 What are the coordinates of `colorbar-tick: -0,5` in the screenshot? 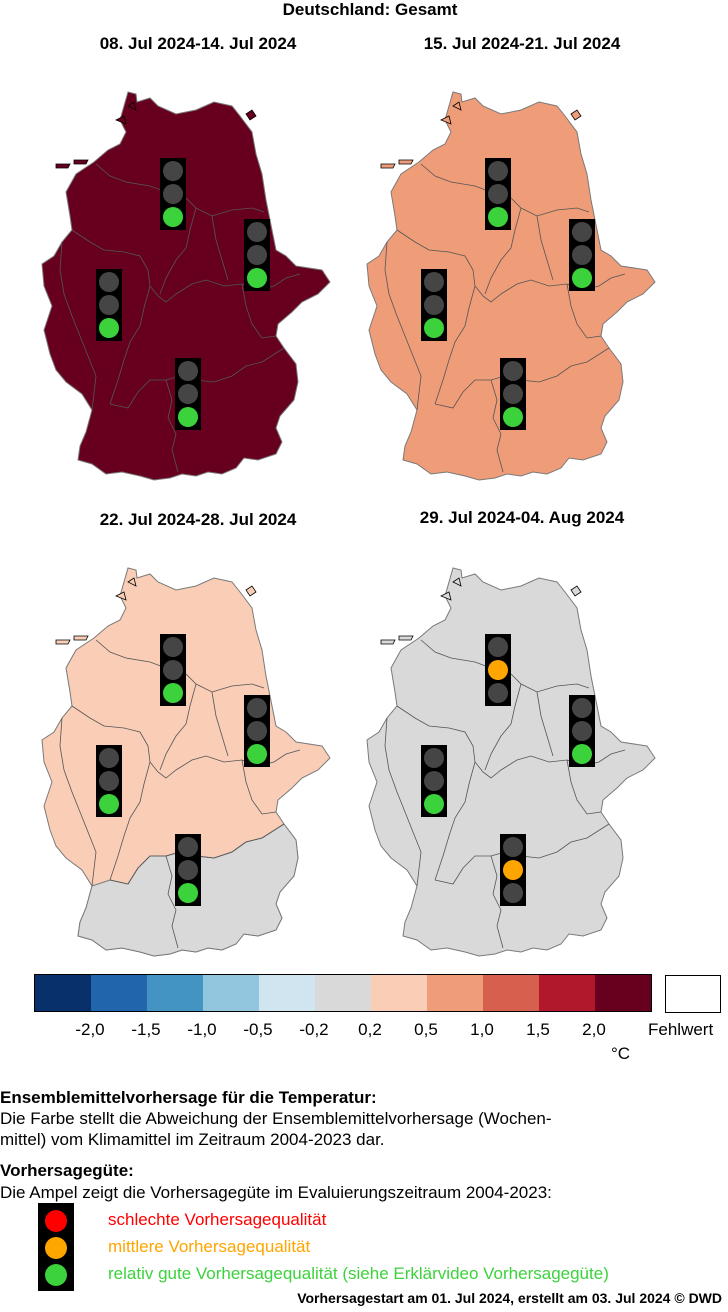 It's located at (258, 1029).